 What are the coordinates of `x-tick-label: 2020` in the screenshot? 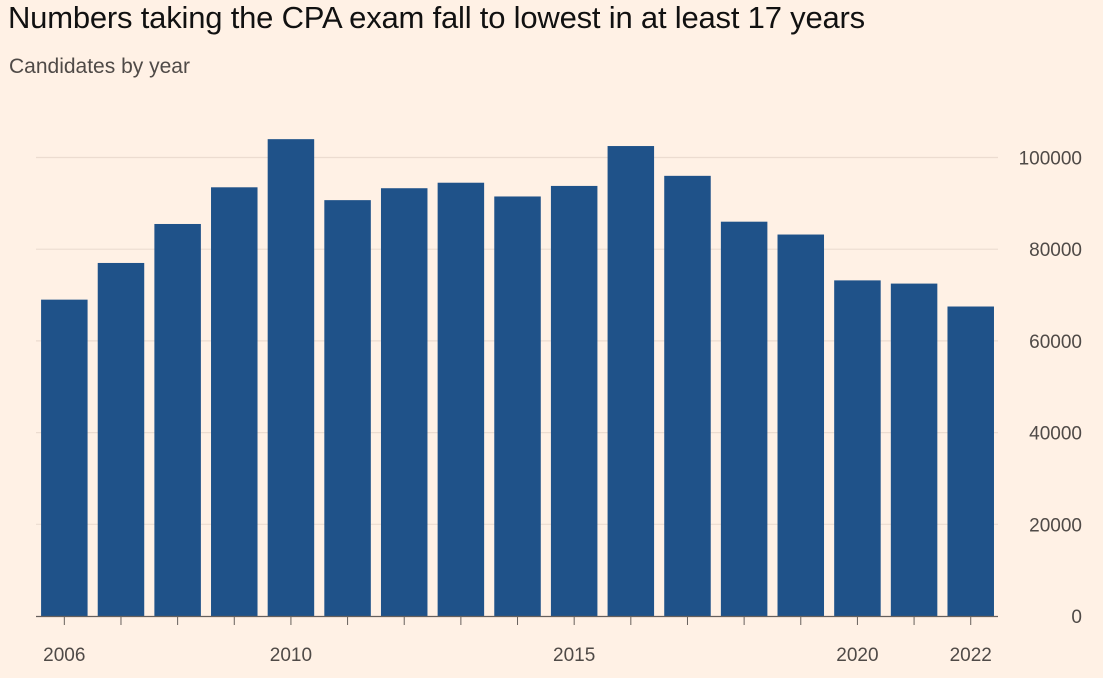 It's located at (857, 655).